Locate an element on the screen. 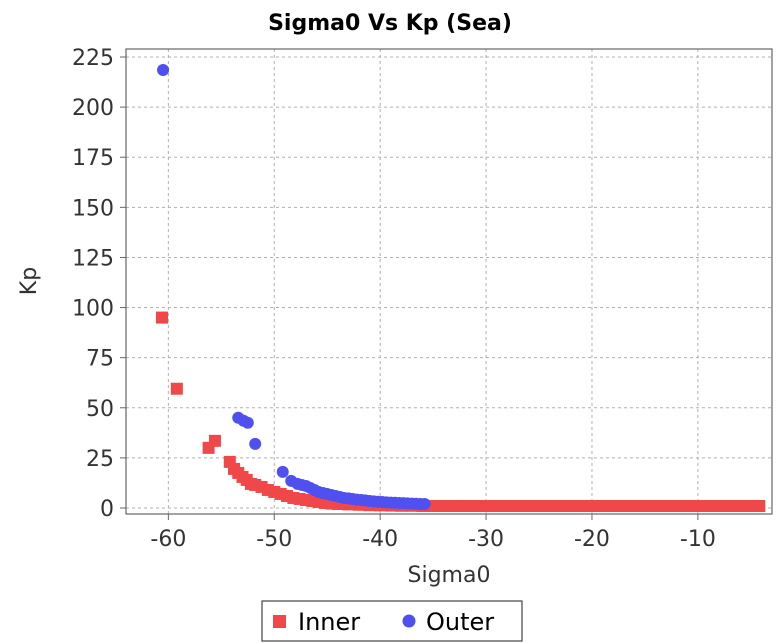  chart-title: Sigma0 Vs Kp (Sea) is located at coordinates (390, 23).